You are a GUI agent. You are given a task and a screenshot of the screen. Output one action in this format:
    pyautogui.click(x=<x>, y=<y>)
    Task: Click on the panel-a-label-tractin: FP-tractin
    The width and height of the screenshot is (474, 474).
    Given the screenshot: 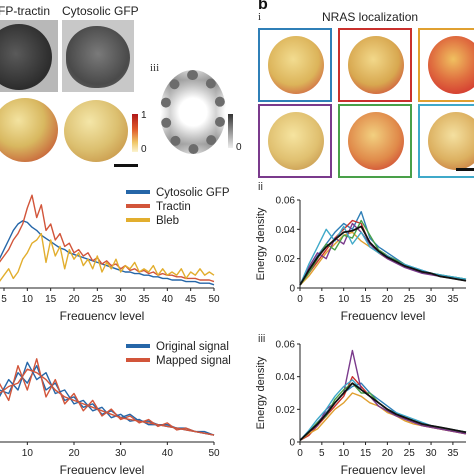 What is the action you would take?
    pyautogui.click(x=25, y=11)
    